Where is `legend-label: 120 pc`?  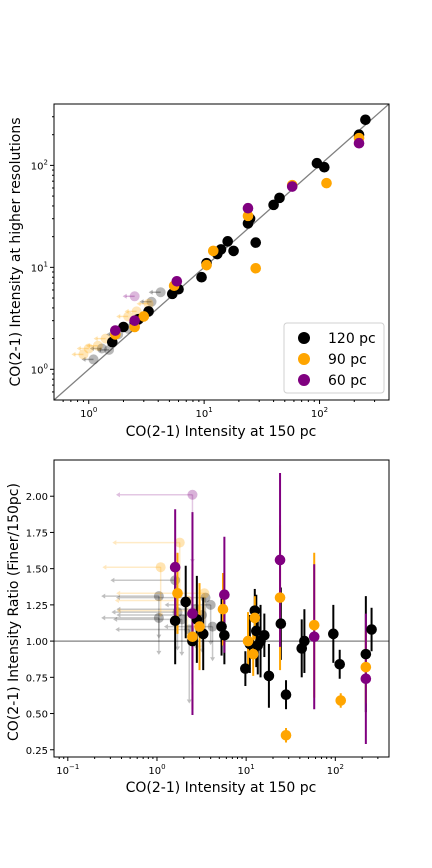
legend-label: 120 pc is located at coordinates (352, 339).